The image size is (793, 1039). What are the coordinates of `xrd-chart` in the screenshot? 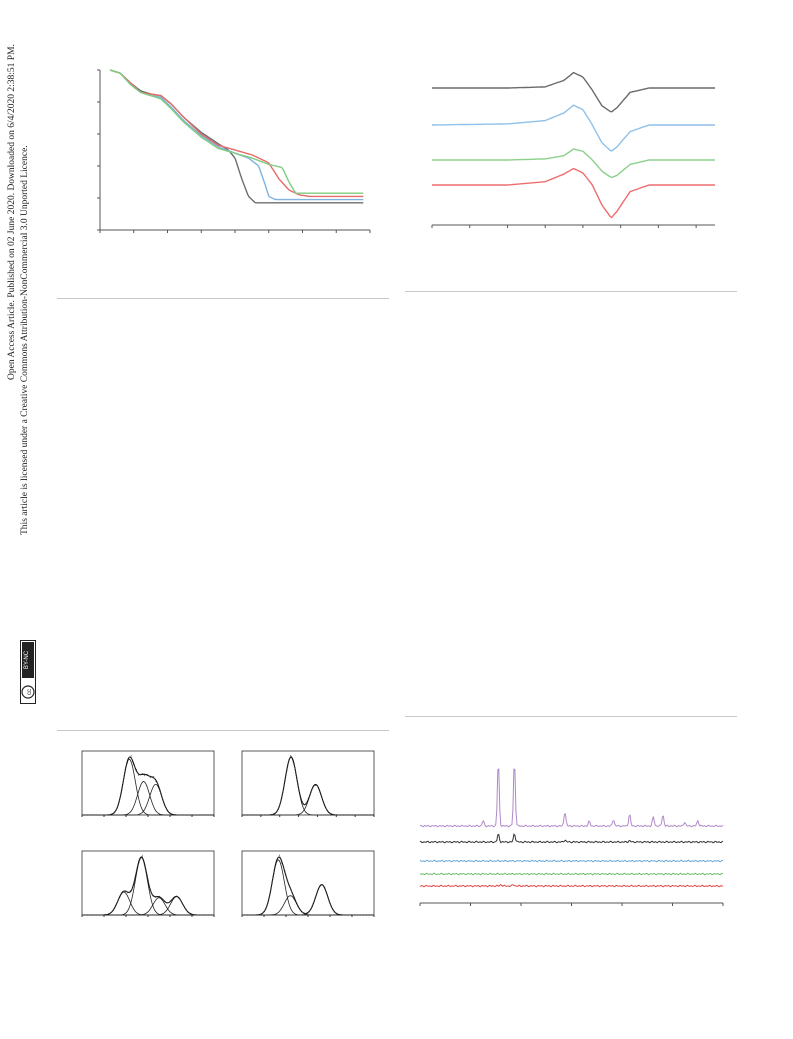 It's located at (571, 837).